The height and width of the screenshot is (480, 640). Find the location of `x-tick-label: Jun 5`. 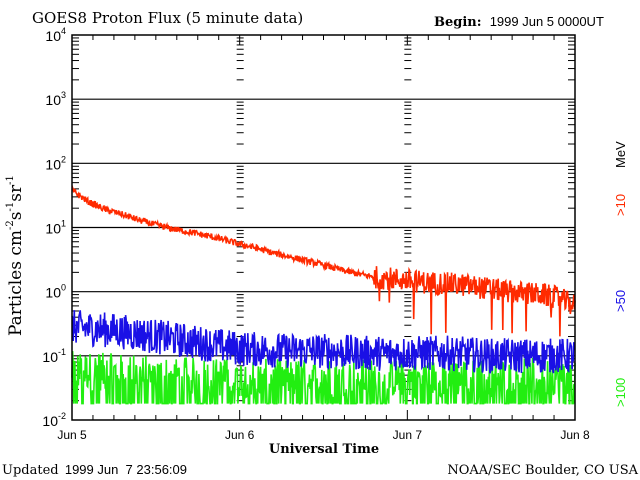

x-tick-label: Jun 5 is located at coordinates (72, 435).